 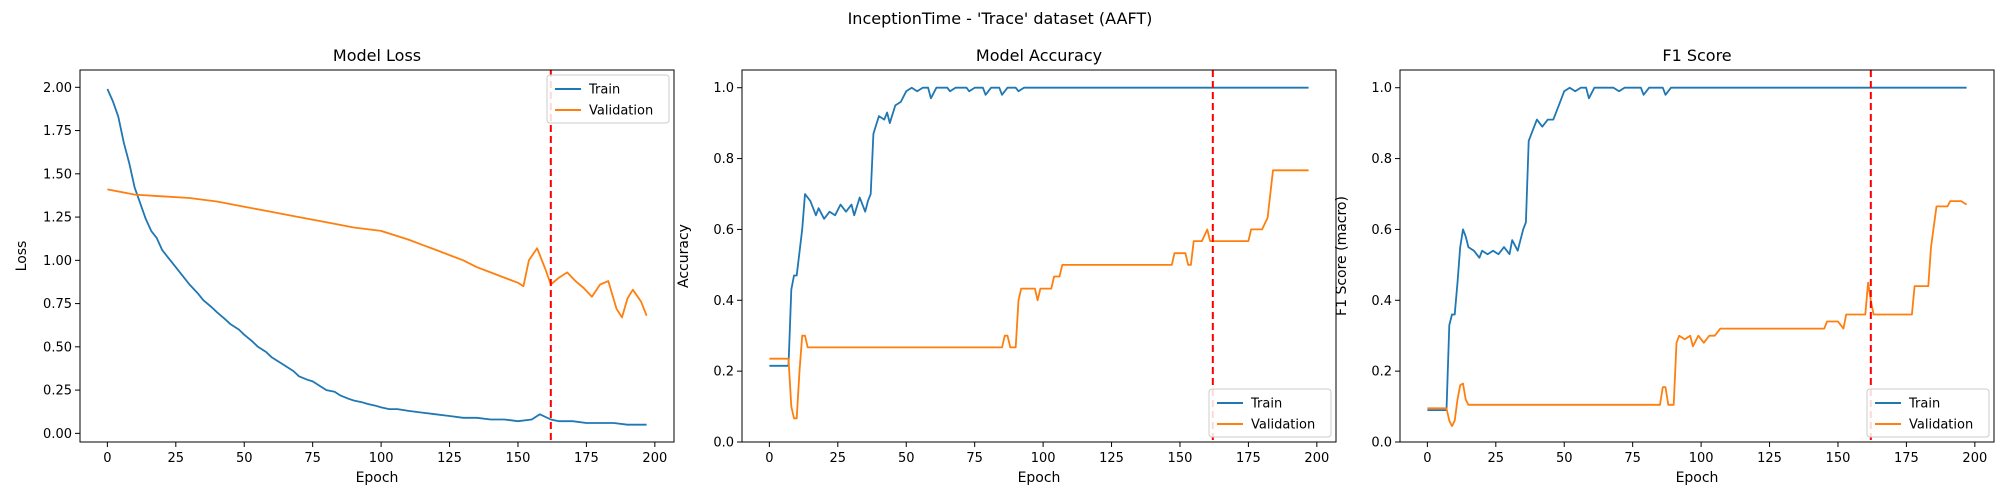 I want to click on y-tick-label: 1.50, so click(x=57, y=174).